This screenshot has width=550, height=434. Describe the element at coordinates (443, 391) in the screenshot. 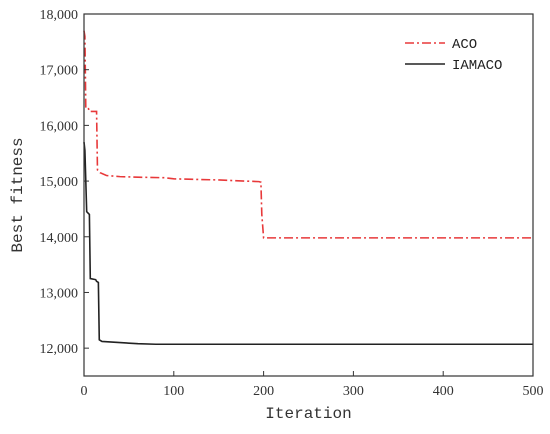

I see `x-tick-label: 400` at that location.